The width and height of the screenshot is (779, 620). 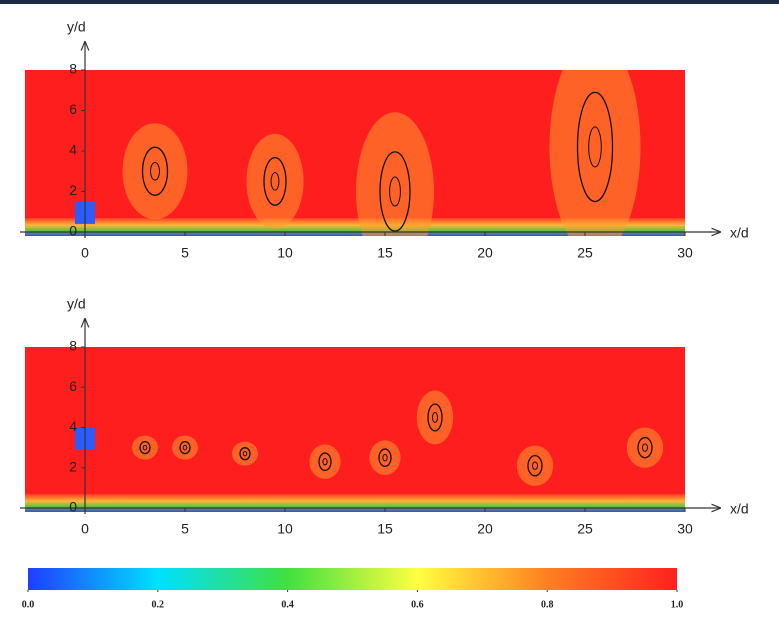 What do you see at coordinates (28, 604) in the screenshot?
I see `colorbar-tick-label: 0.0` at bounding box center [28, 604].